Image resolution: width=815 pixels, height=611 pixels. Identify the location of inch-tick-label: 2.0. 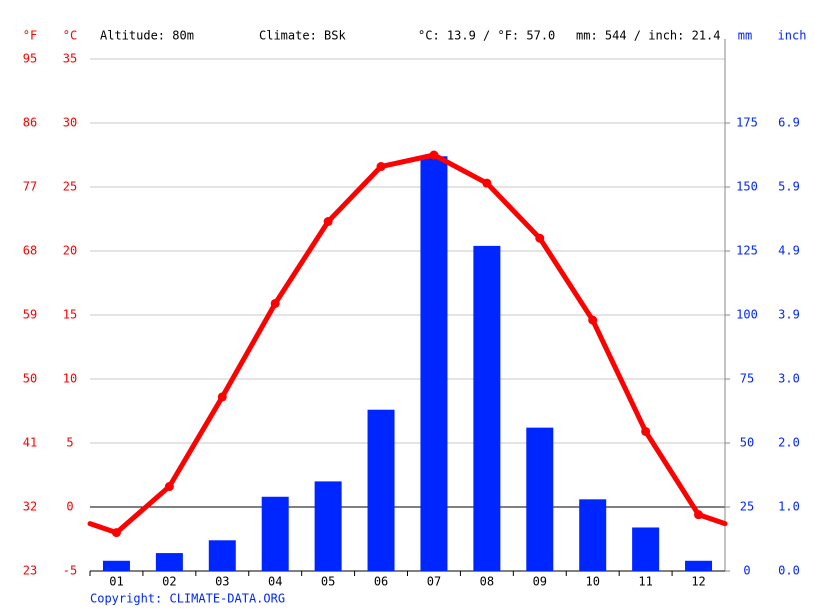
(789, 443).